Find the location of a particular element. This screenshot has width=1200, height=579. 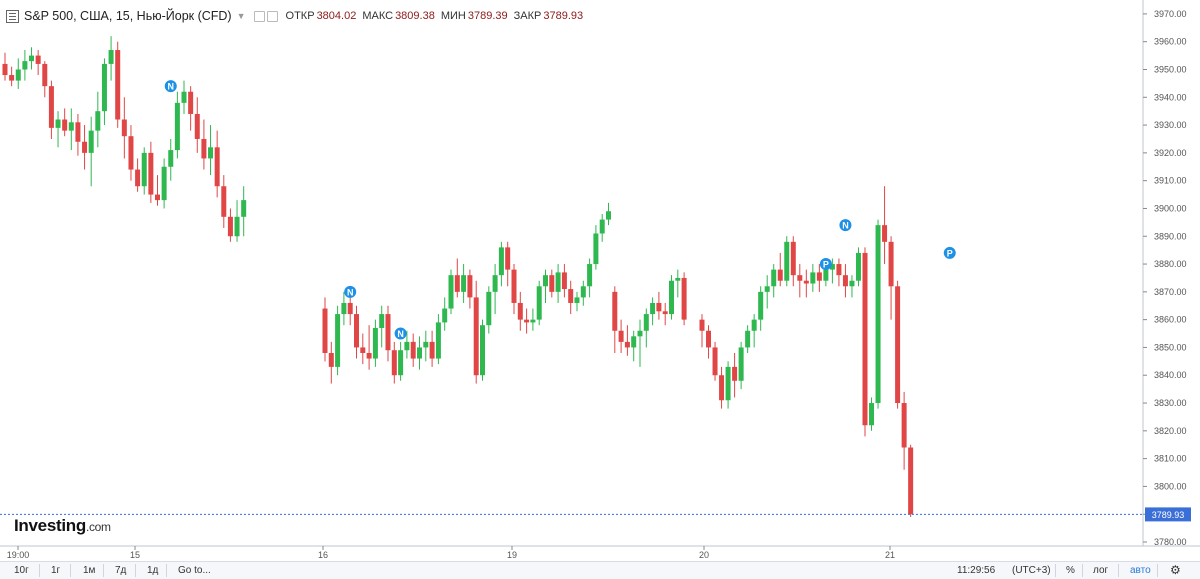

instrument-title: S&P 500, США, 15, Нью-Йорк (CFD) is located at coordinates (128, 16).